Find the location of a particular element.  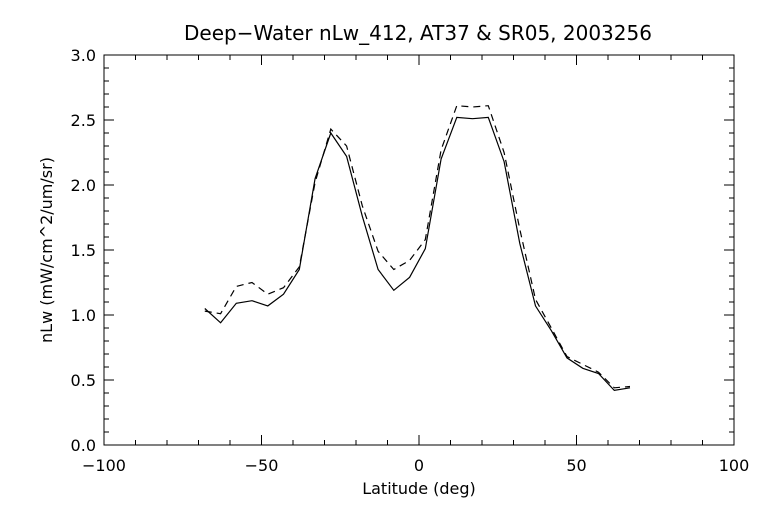

x-tick-label: 50 is located at coordinates (576, 465).